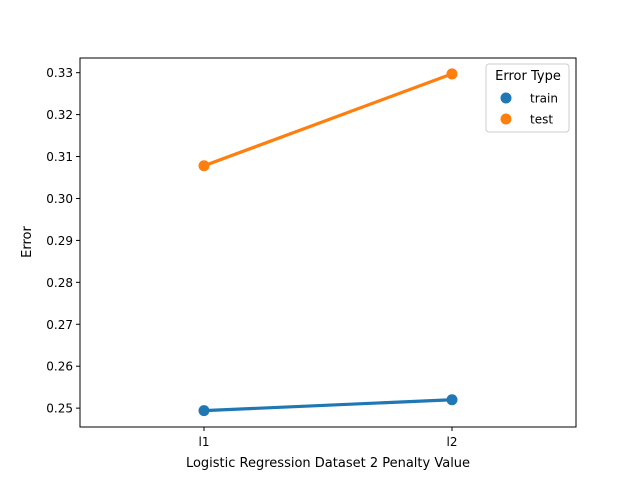 The height and width of the screenshot is (484, 640). I want to click on y-axis: 0.25 0.26 0.27 0.28 0.29 0.30 0.31 0.32 0.33, so click(63, 241).